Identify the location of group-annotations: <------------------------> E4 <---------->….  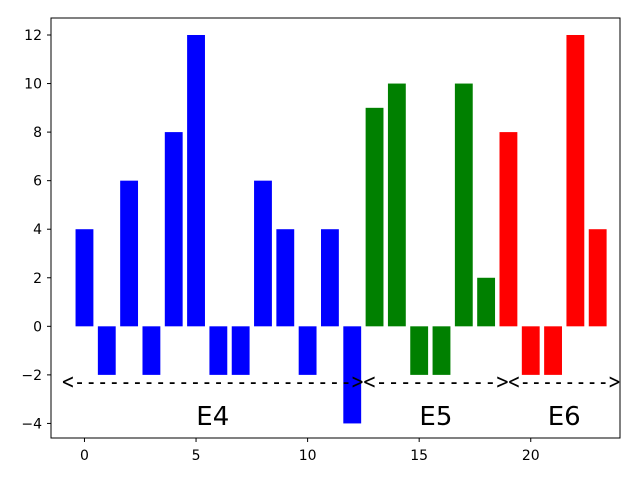
(341, 401).